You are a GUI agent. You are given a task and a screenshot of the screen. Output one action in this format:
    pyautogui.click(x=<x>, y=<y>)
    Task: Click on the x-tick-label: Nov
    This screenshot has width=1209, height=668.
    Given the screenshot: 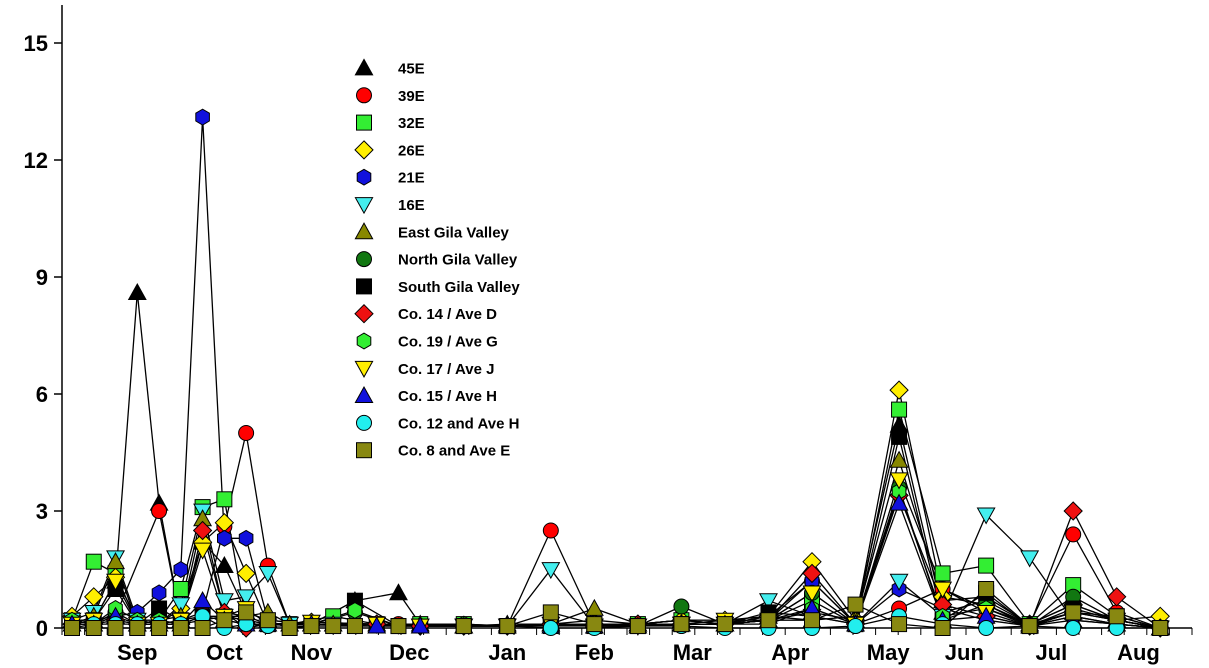 What is the action you would take?
    pyautogui.click(x=312, y=652)
    